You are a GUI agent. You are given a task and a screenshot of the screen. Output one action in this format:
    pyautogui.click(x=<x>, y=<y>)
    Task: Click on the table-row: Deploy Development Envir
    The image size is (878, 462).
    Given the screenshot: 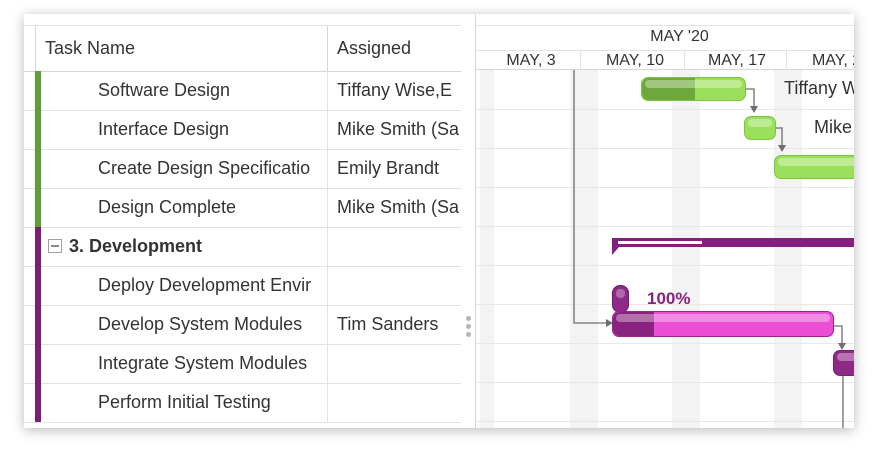 What is the action you would take?
    pyautogui.click(x=242, y=286)
    